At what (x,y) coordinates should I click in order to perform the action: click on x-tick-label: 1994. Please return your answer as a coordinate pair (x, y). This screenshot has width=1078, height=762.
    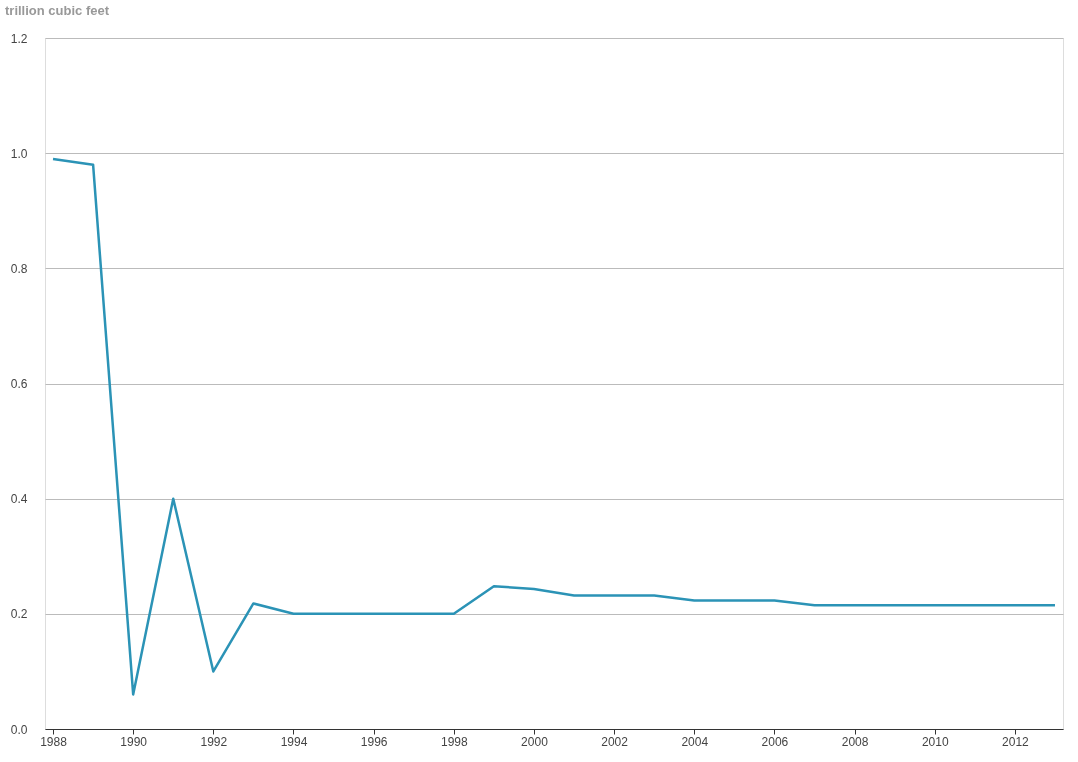
    Looking at the image, I should click on (294, 741).